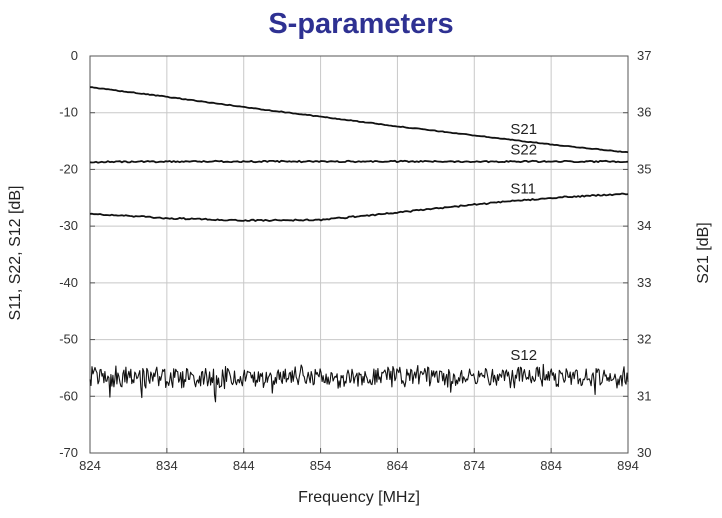  What do you see at coordinates (359, 383) in the screenshot?
I see `series-line-s12` at bounding box center [359, 383].